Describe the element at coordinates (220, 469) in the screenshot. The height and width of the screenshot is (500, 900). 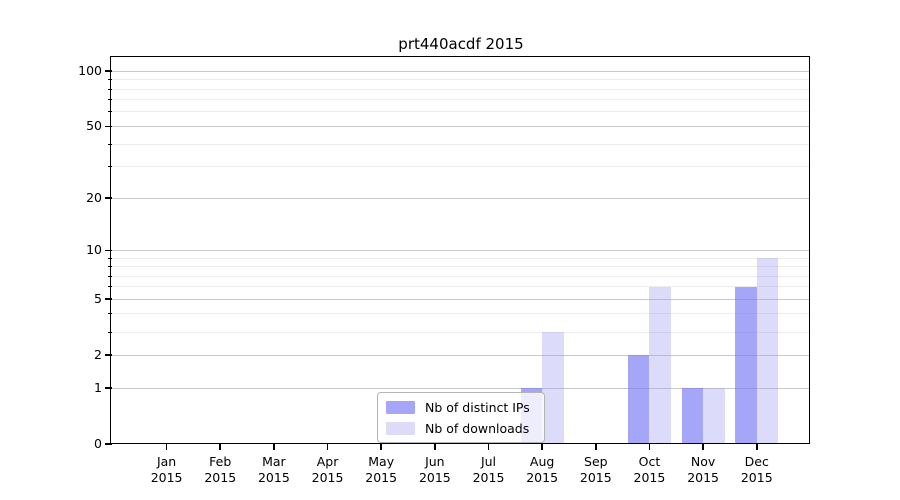
I see `x-tick-label: Feb 2015` at that location.